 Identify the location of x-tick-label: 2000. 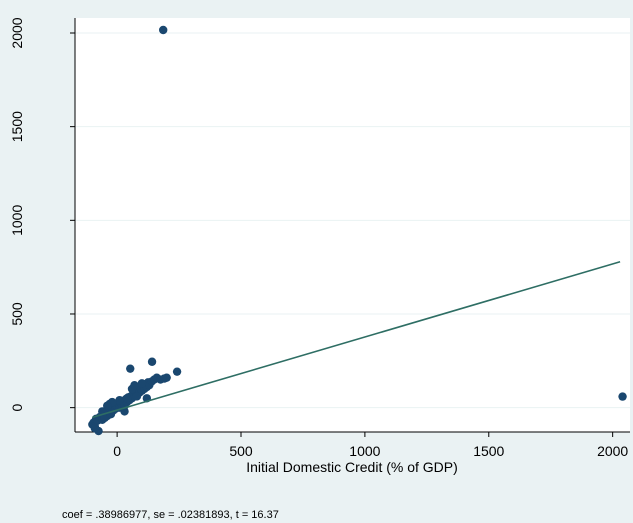
(612, 451).